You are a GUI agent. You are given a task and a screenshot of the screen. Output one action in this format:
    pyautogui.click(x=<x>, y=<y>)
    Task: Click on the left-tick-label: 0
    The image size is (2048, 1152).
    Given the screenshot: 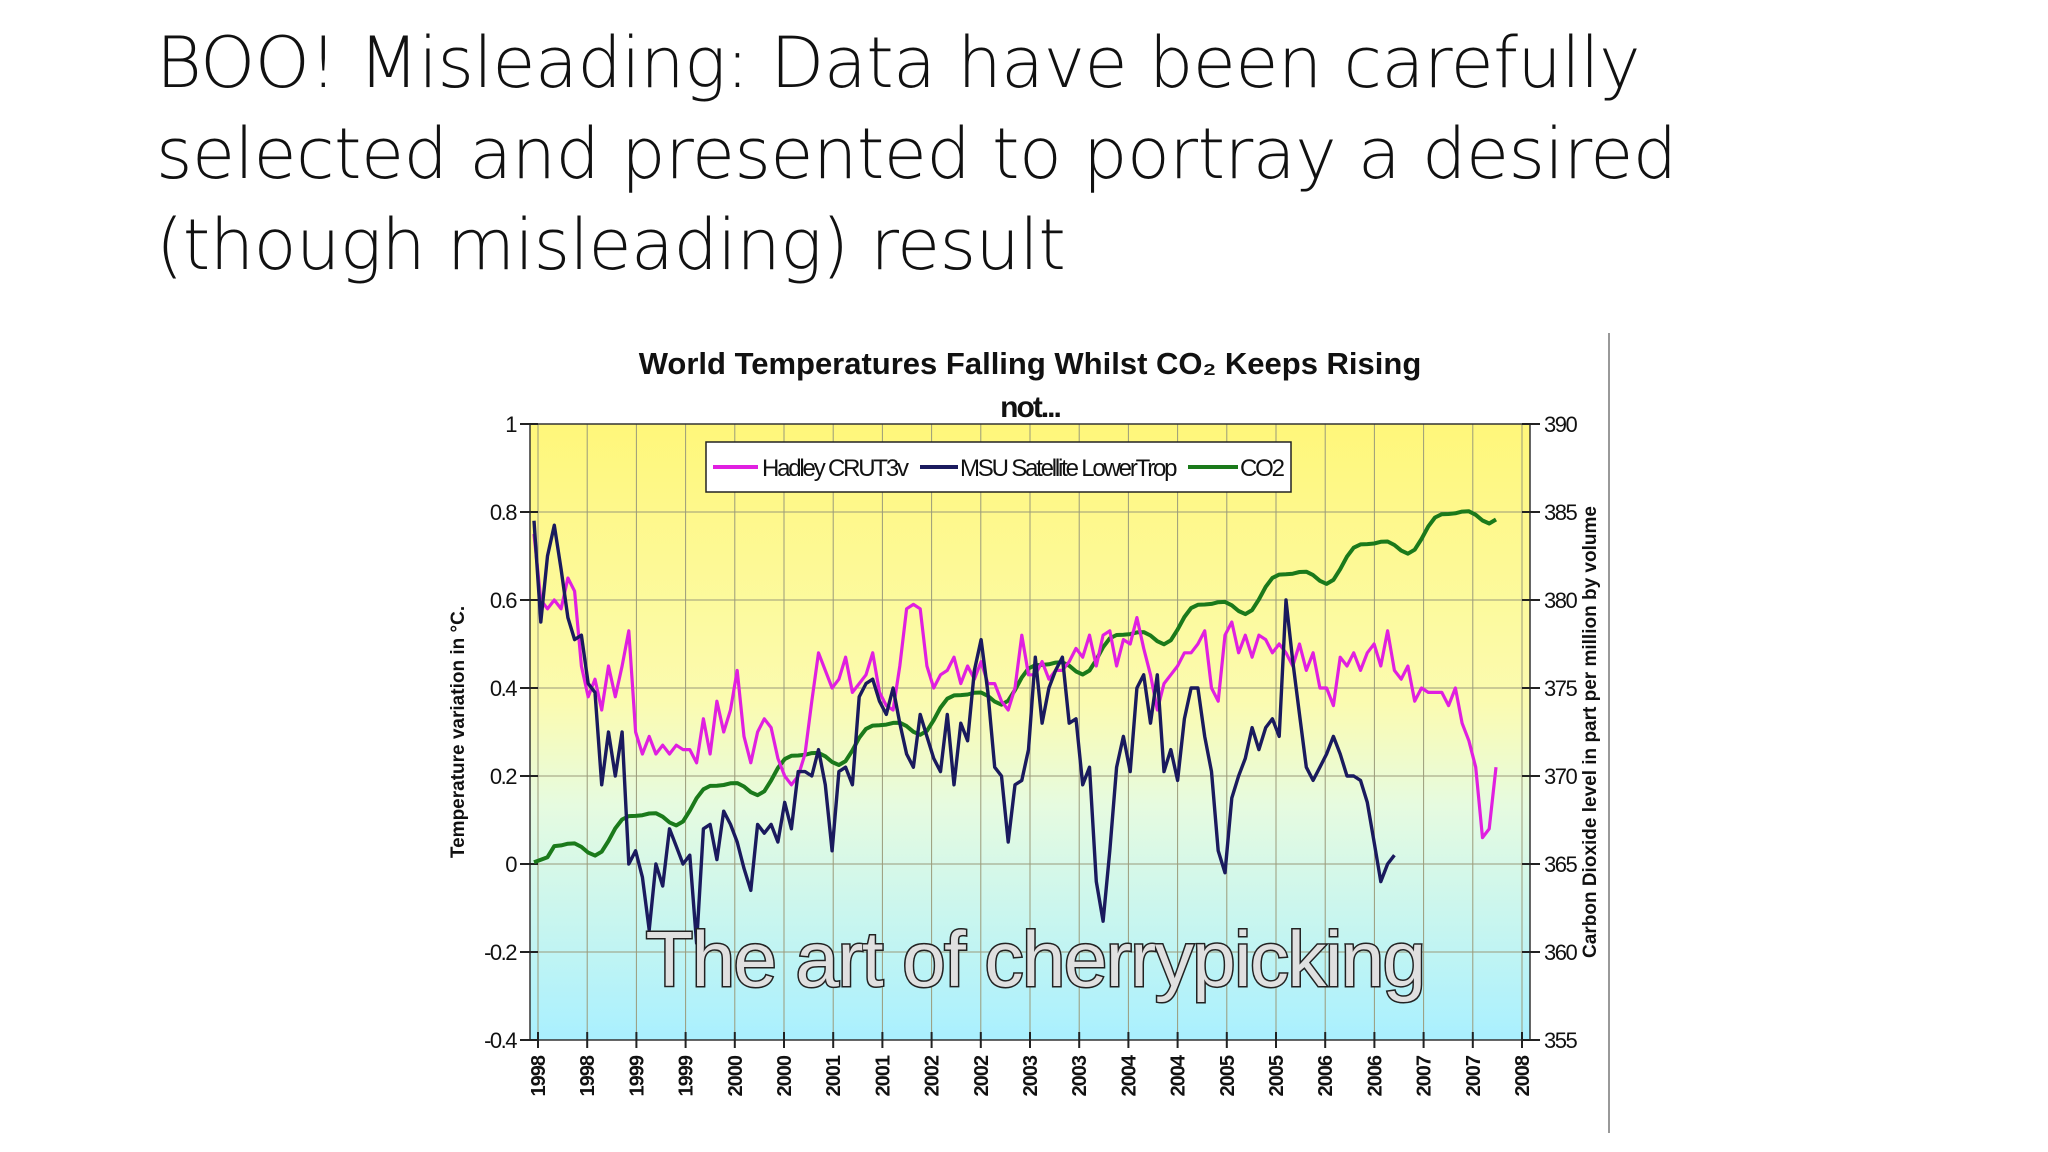 What is the action you would take?
    pyautogui.click(x=511, y=864)
    